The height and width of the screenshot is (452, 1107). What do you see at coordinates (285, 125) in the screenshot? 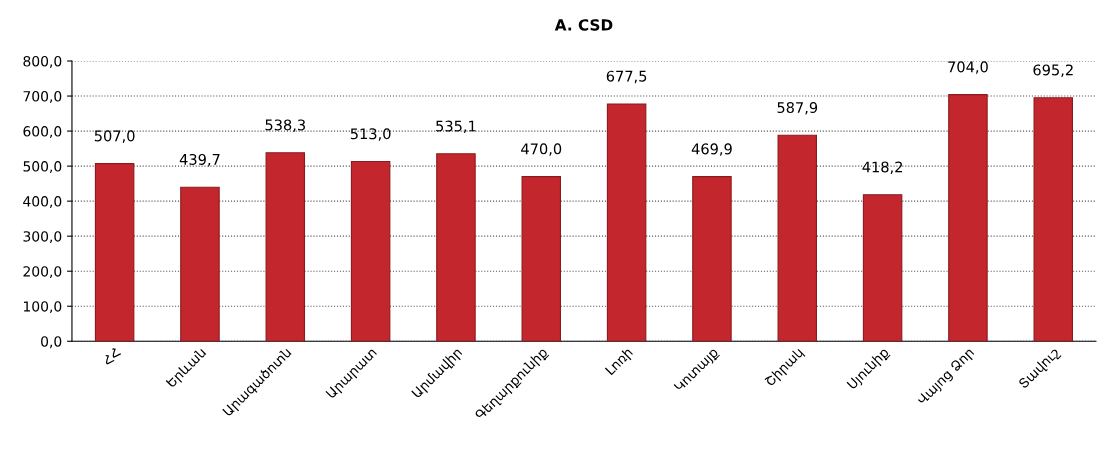
I see `data-label: 538,3` at bounding box center [285, 125].